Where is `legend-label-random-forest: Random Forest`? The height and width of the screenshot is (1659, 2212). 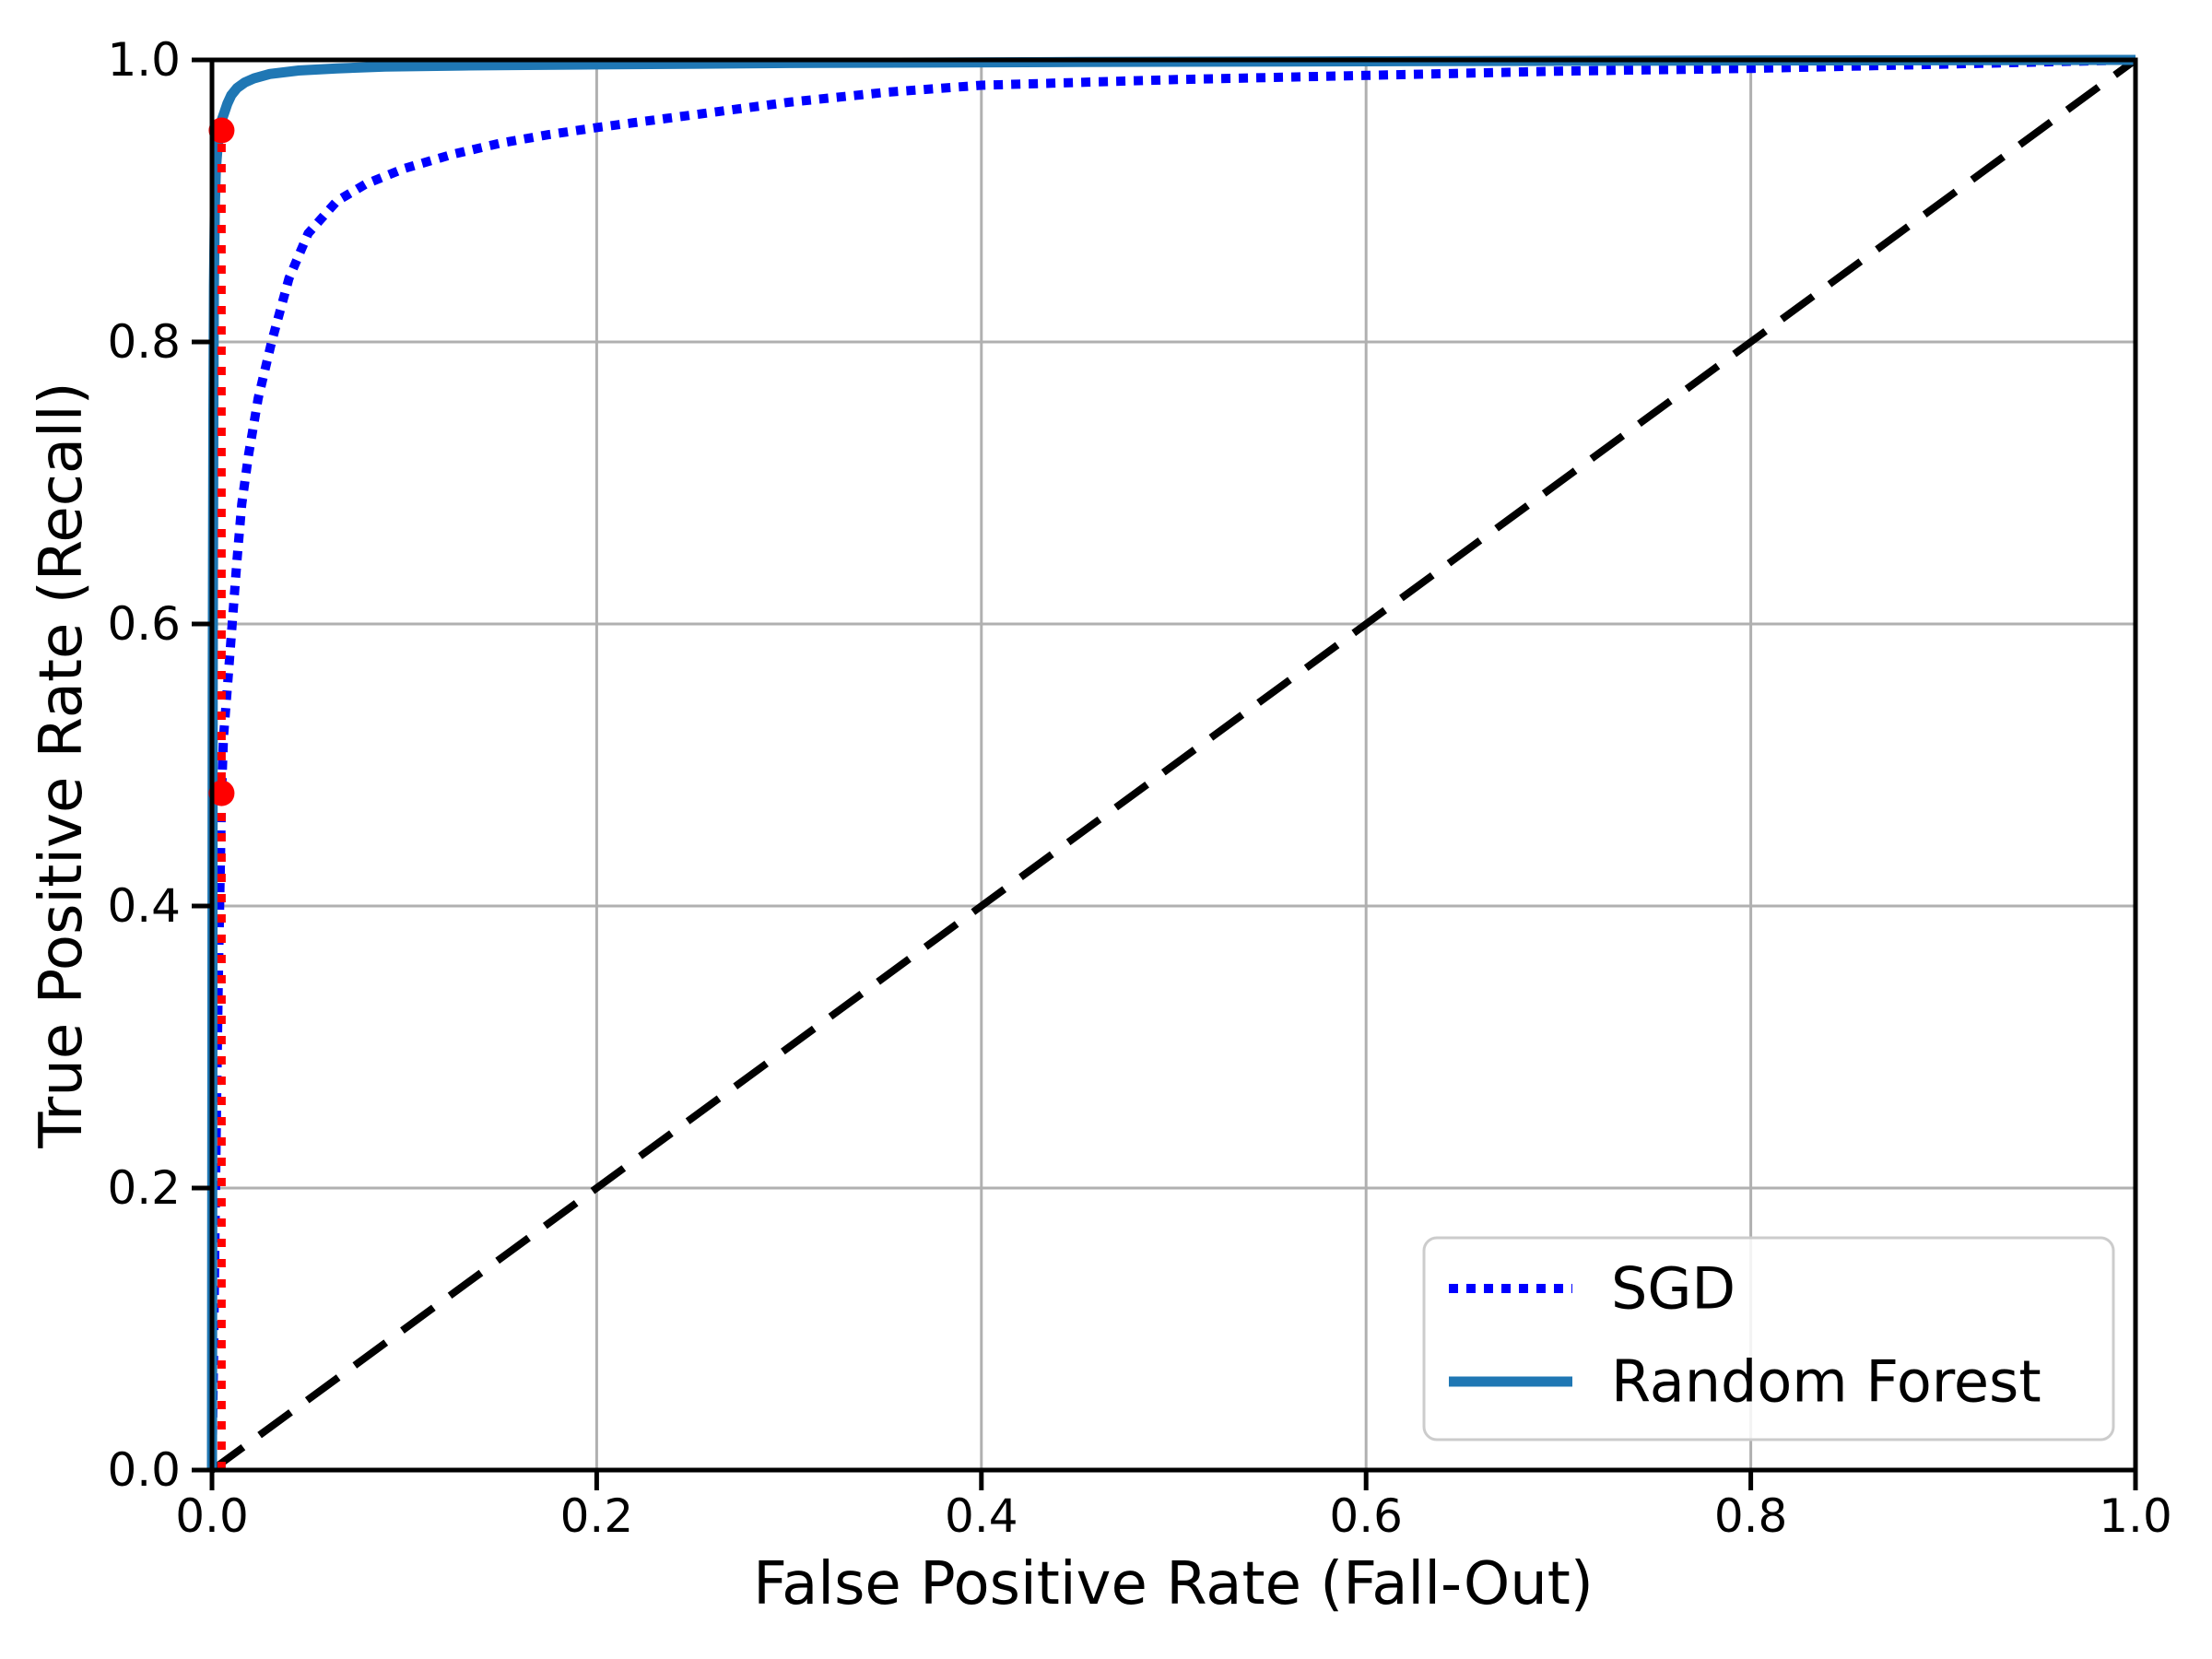
legend-label-random-forest: Random Forest is located at coordinates (1826, 1382).